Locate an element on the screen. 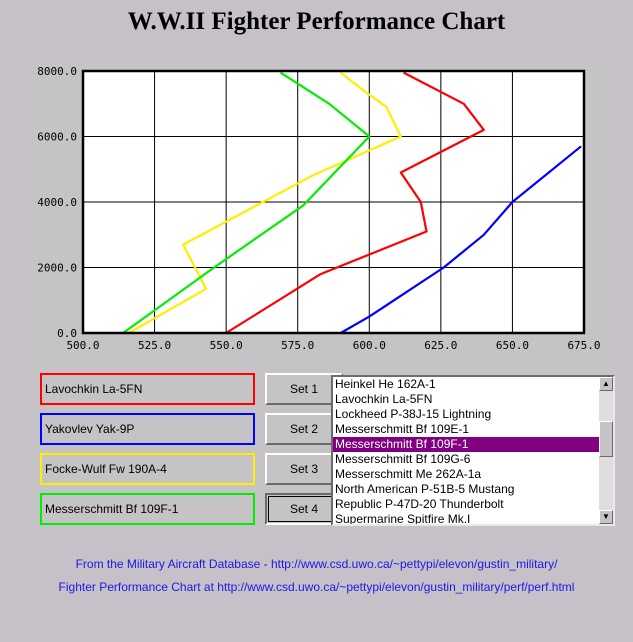  set-1-button: Set 1 is located at coordinates (304, 389).